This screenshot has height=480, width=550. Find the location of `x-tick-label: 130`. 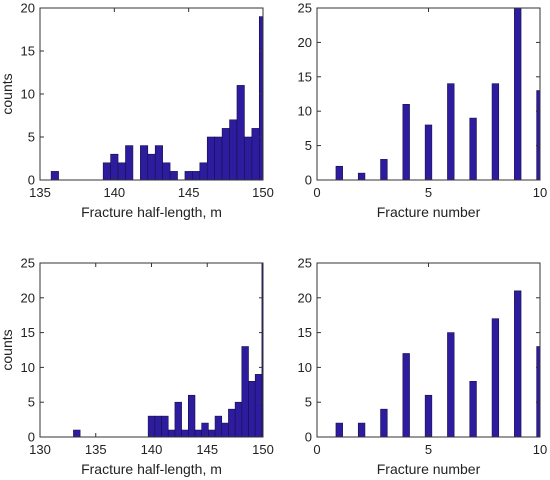

x-tick-label: 130 is located at coordinates (40, 449).